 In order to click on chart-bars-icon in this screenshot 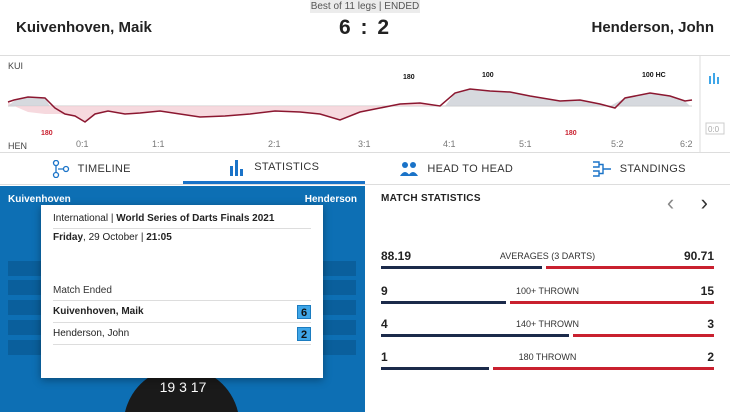, I will do `click(714, 78)`.